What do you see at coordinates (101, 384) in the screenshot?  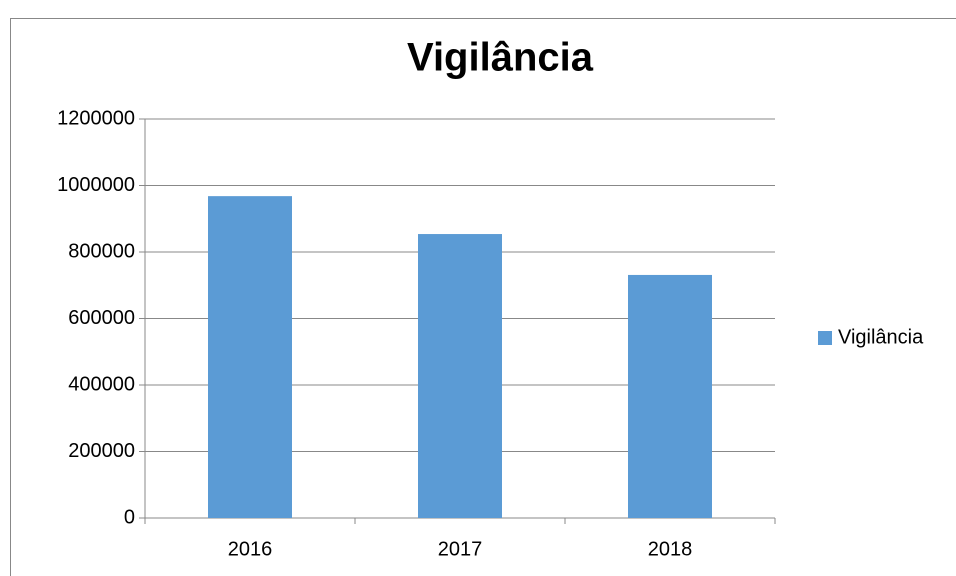 I see `y-tick-label: 400000` at bounding box center [101, 384].